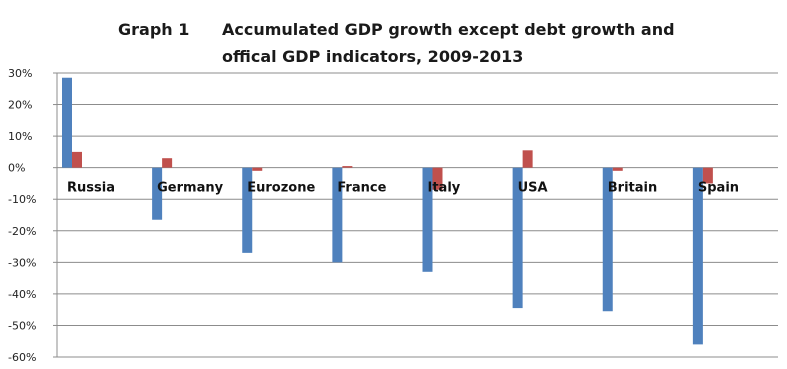 Image resolution: width=787 pixels, height=369 pixels. What do you see at coordinates (372, 56) in the screenshot?
I see `chart-title-line2: offical GDP indicators, 2009-2013` at bounding box center [372, 56].